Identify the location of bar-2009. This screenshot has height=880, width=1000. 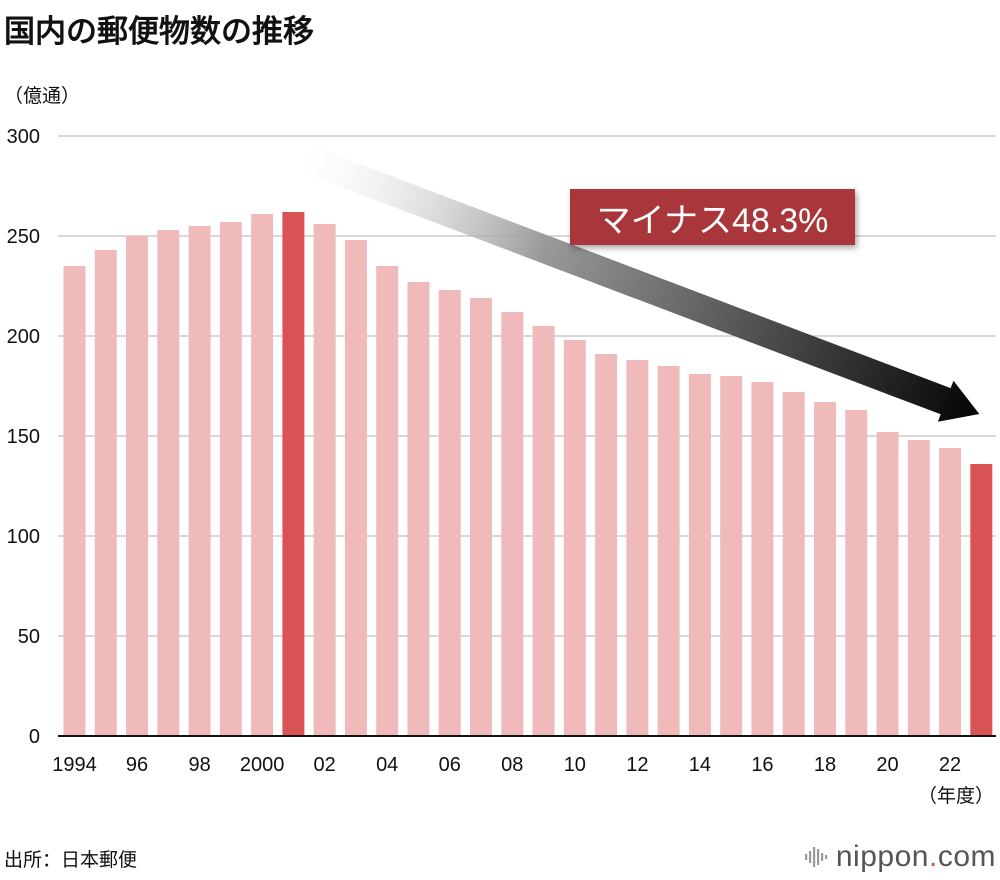
(543, 531).